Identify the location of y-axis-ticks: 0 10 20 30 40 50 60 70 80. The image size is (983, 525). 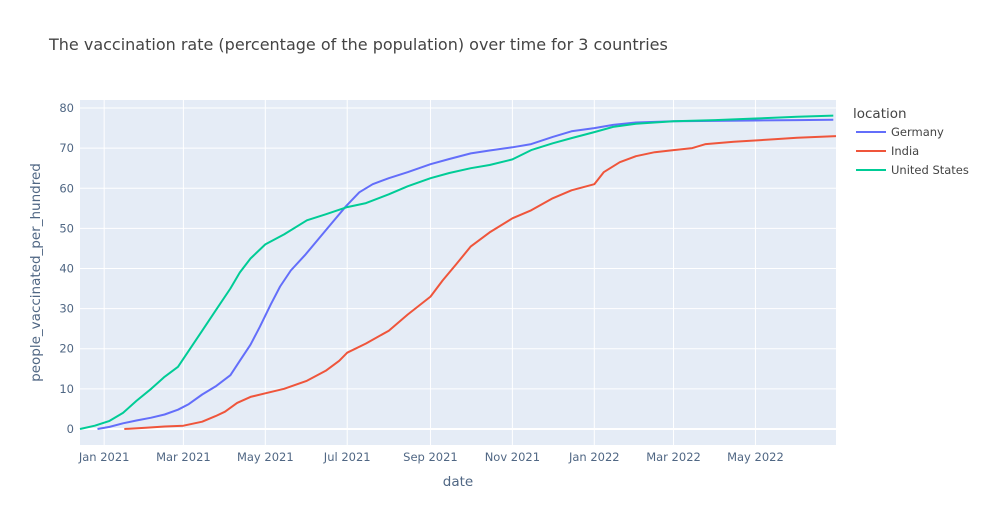
(66, 268).